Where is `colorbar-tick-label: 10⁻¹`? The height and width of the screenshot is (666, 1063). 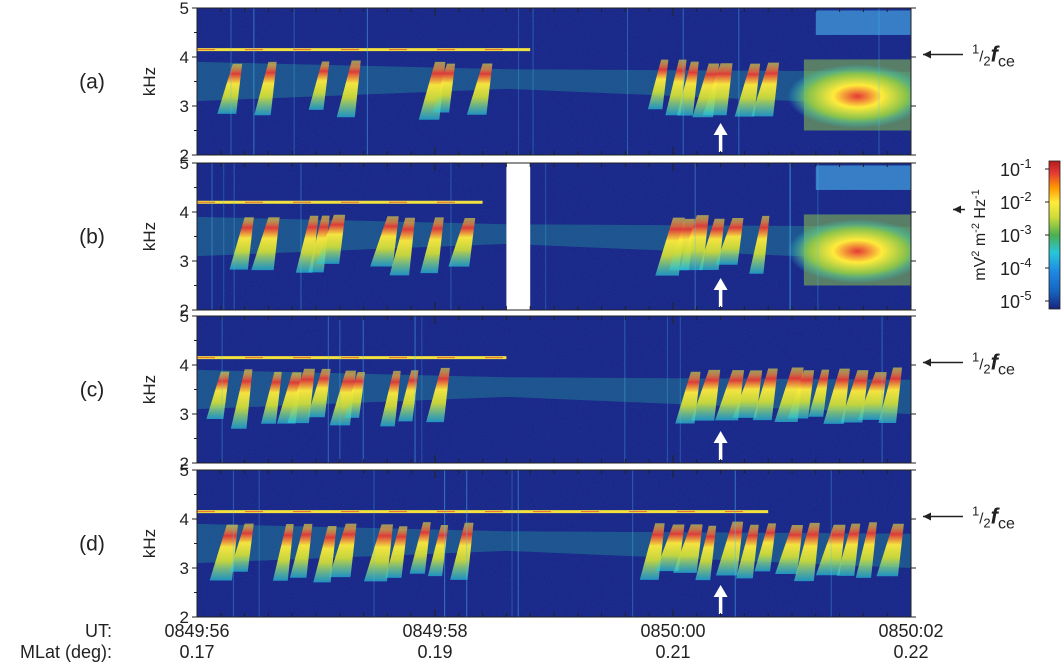 colorbar-tick-label: 10⁻¹ is located at coordinates (1016, 168).